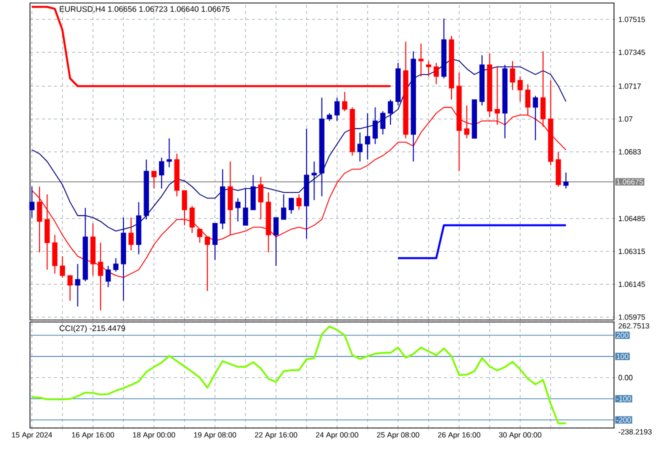 This screenshot has width=660, height=450. What do you see at coordinates (93, 329) in the screenshot?
I see `chart-title: CCI(27) -215.4479` at bounding box center [93, 329].